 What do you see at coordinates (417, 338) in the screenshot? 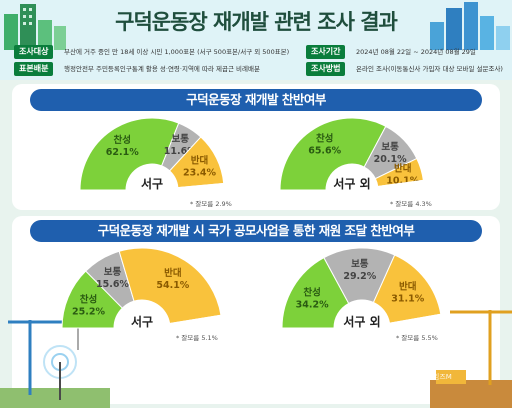
I see `chart-note: * 잘모름 5.5%` at bounding box center [417, 338].